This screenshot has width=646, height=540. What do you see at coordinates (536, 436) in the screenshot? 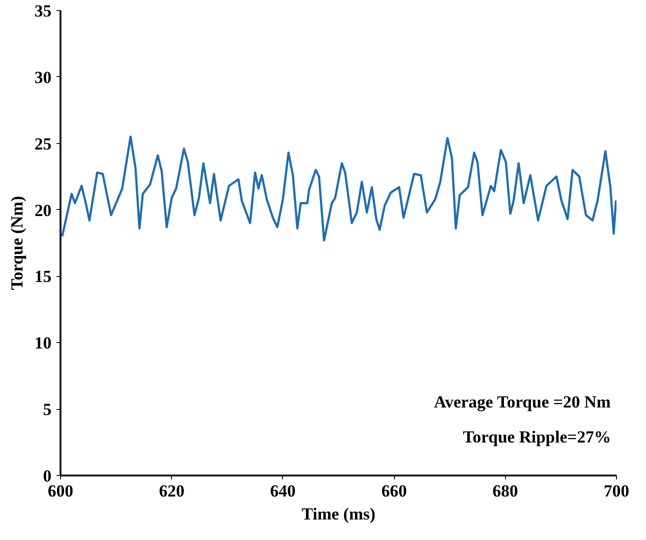
I see `annotation: Torque Ripple=27%` at bounding box center [536, 436].